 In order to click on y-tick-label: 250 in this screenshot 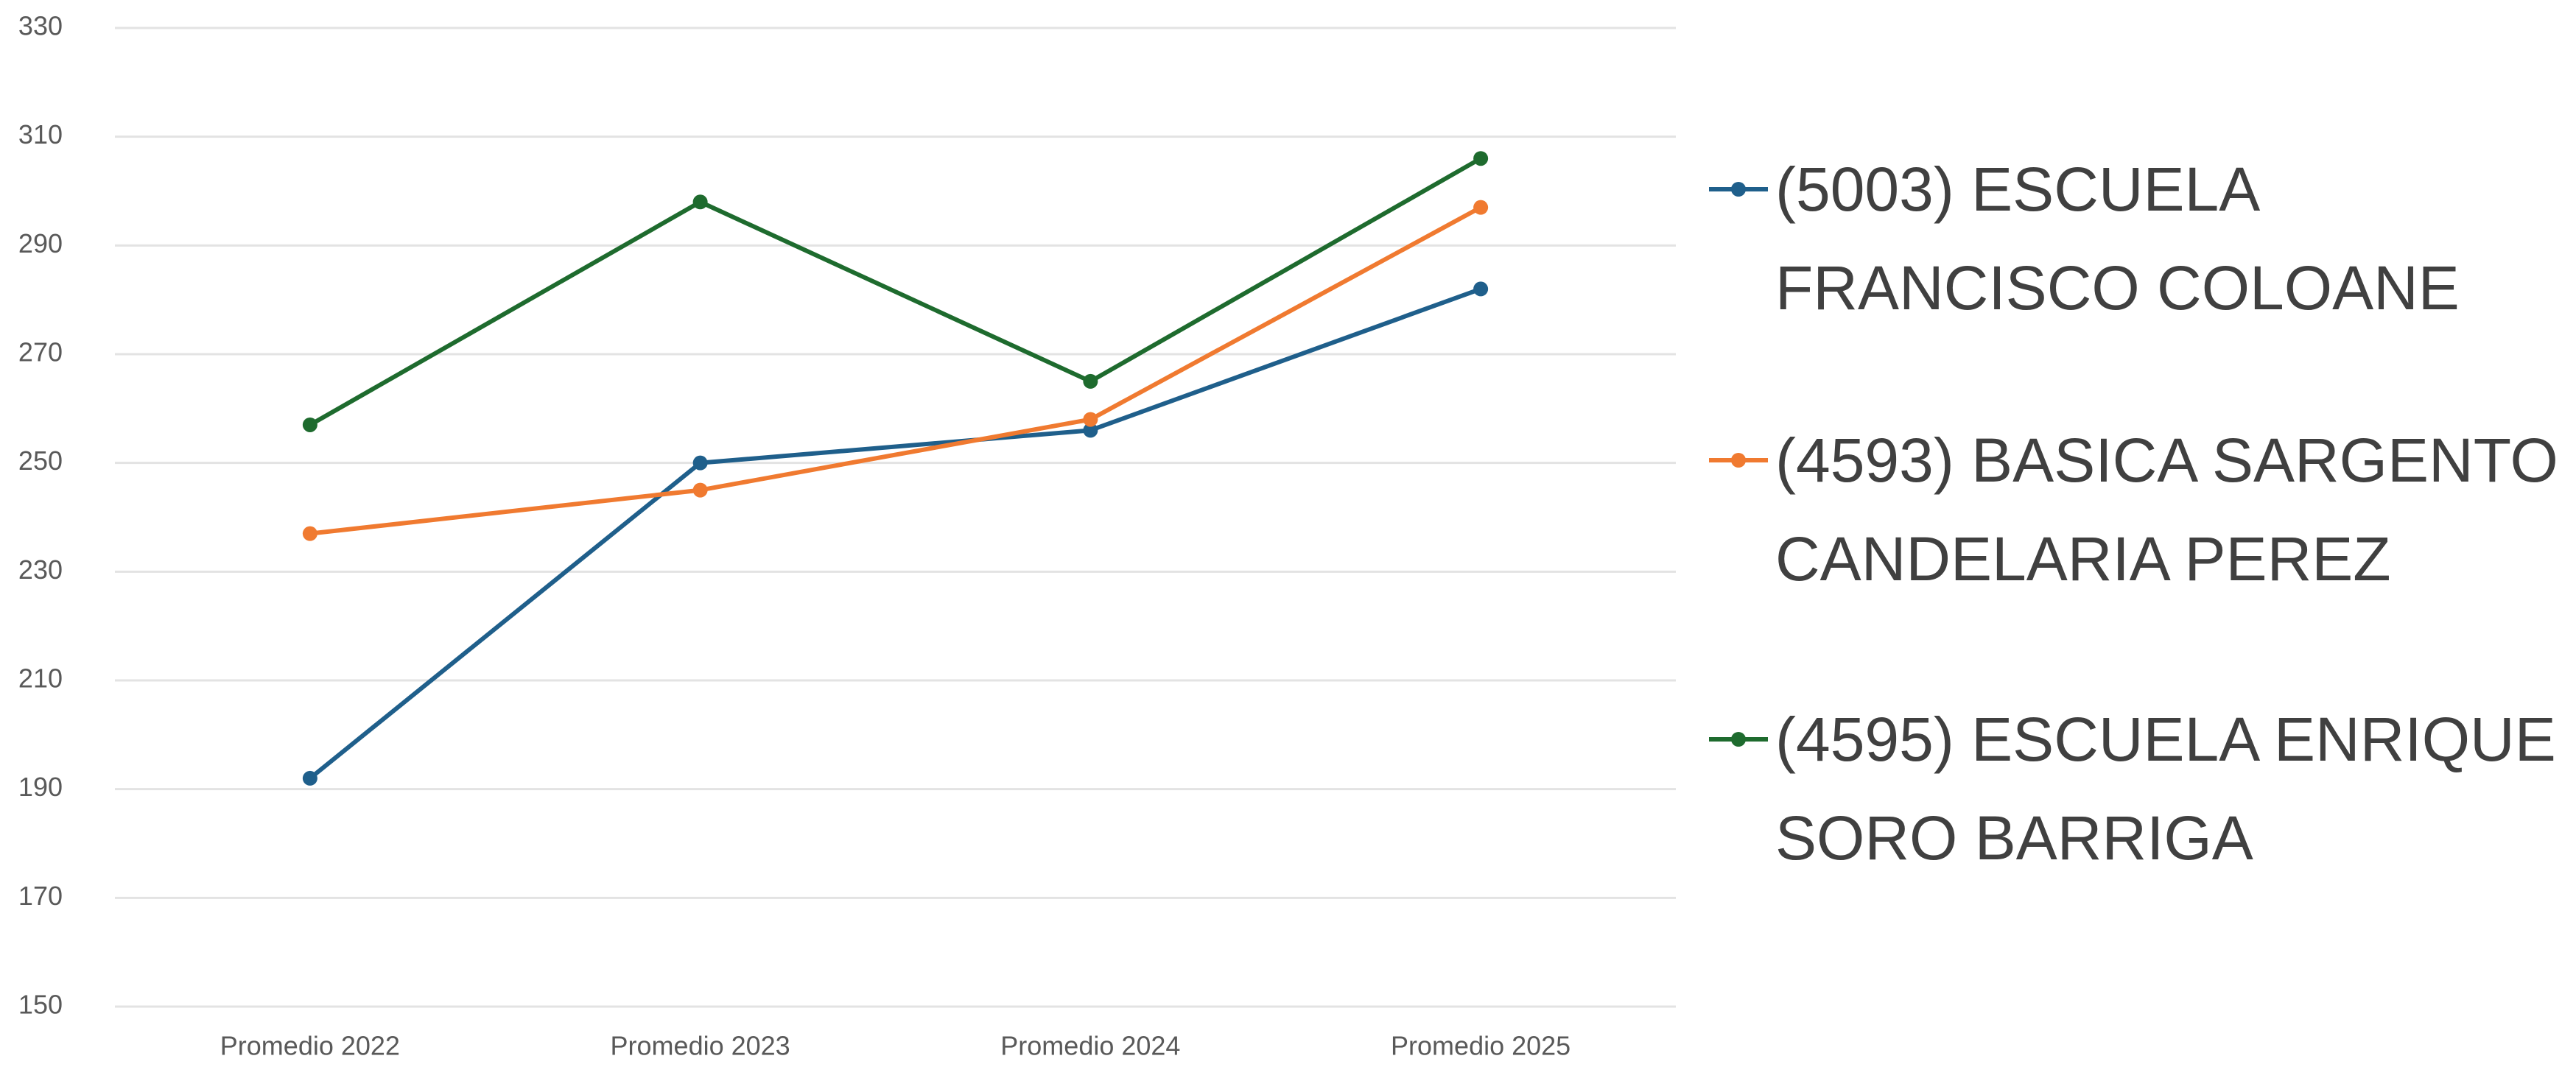, I will do `click(40, 461)`.